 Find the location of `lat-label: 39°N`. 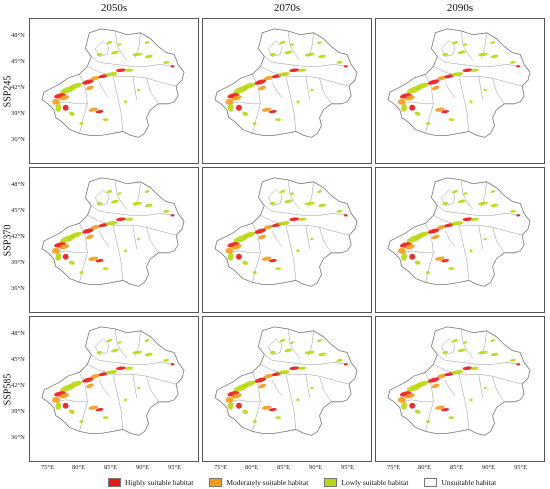

lat-label: 39°N is located at coordinates (18, 411).